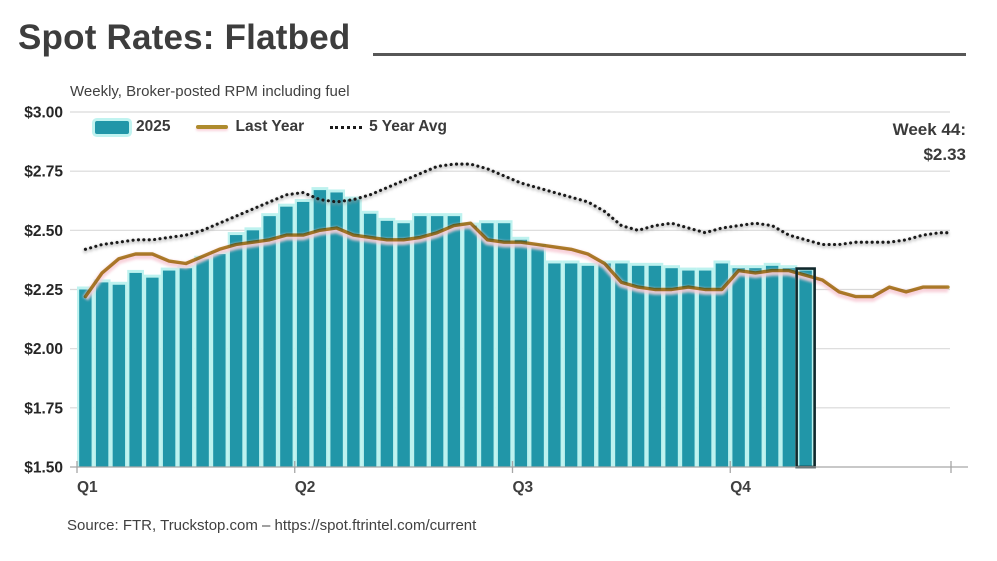 This screenshot has width=997, height=561. What do you see at coordinates (87, 487) in the screenshot?
I see `x-axis-label: Q1` at bounding box center [87, 487].